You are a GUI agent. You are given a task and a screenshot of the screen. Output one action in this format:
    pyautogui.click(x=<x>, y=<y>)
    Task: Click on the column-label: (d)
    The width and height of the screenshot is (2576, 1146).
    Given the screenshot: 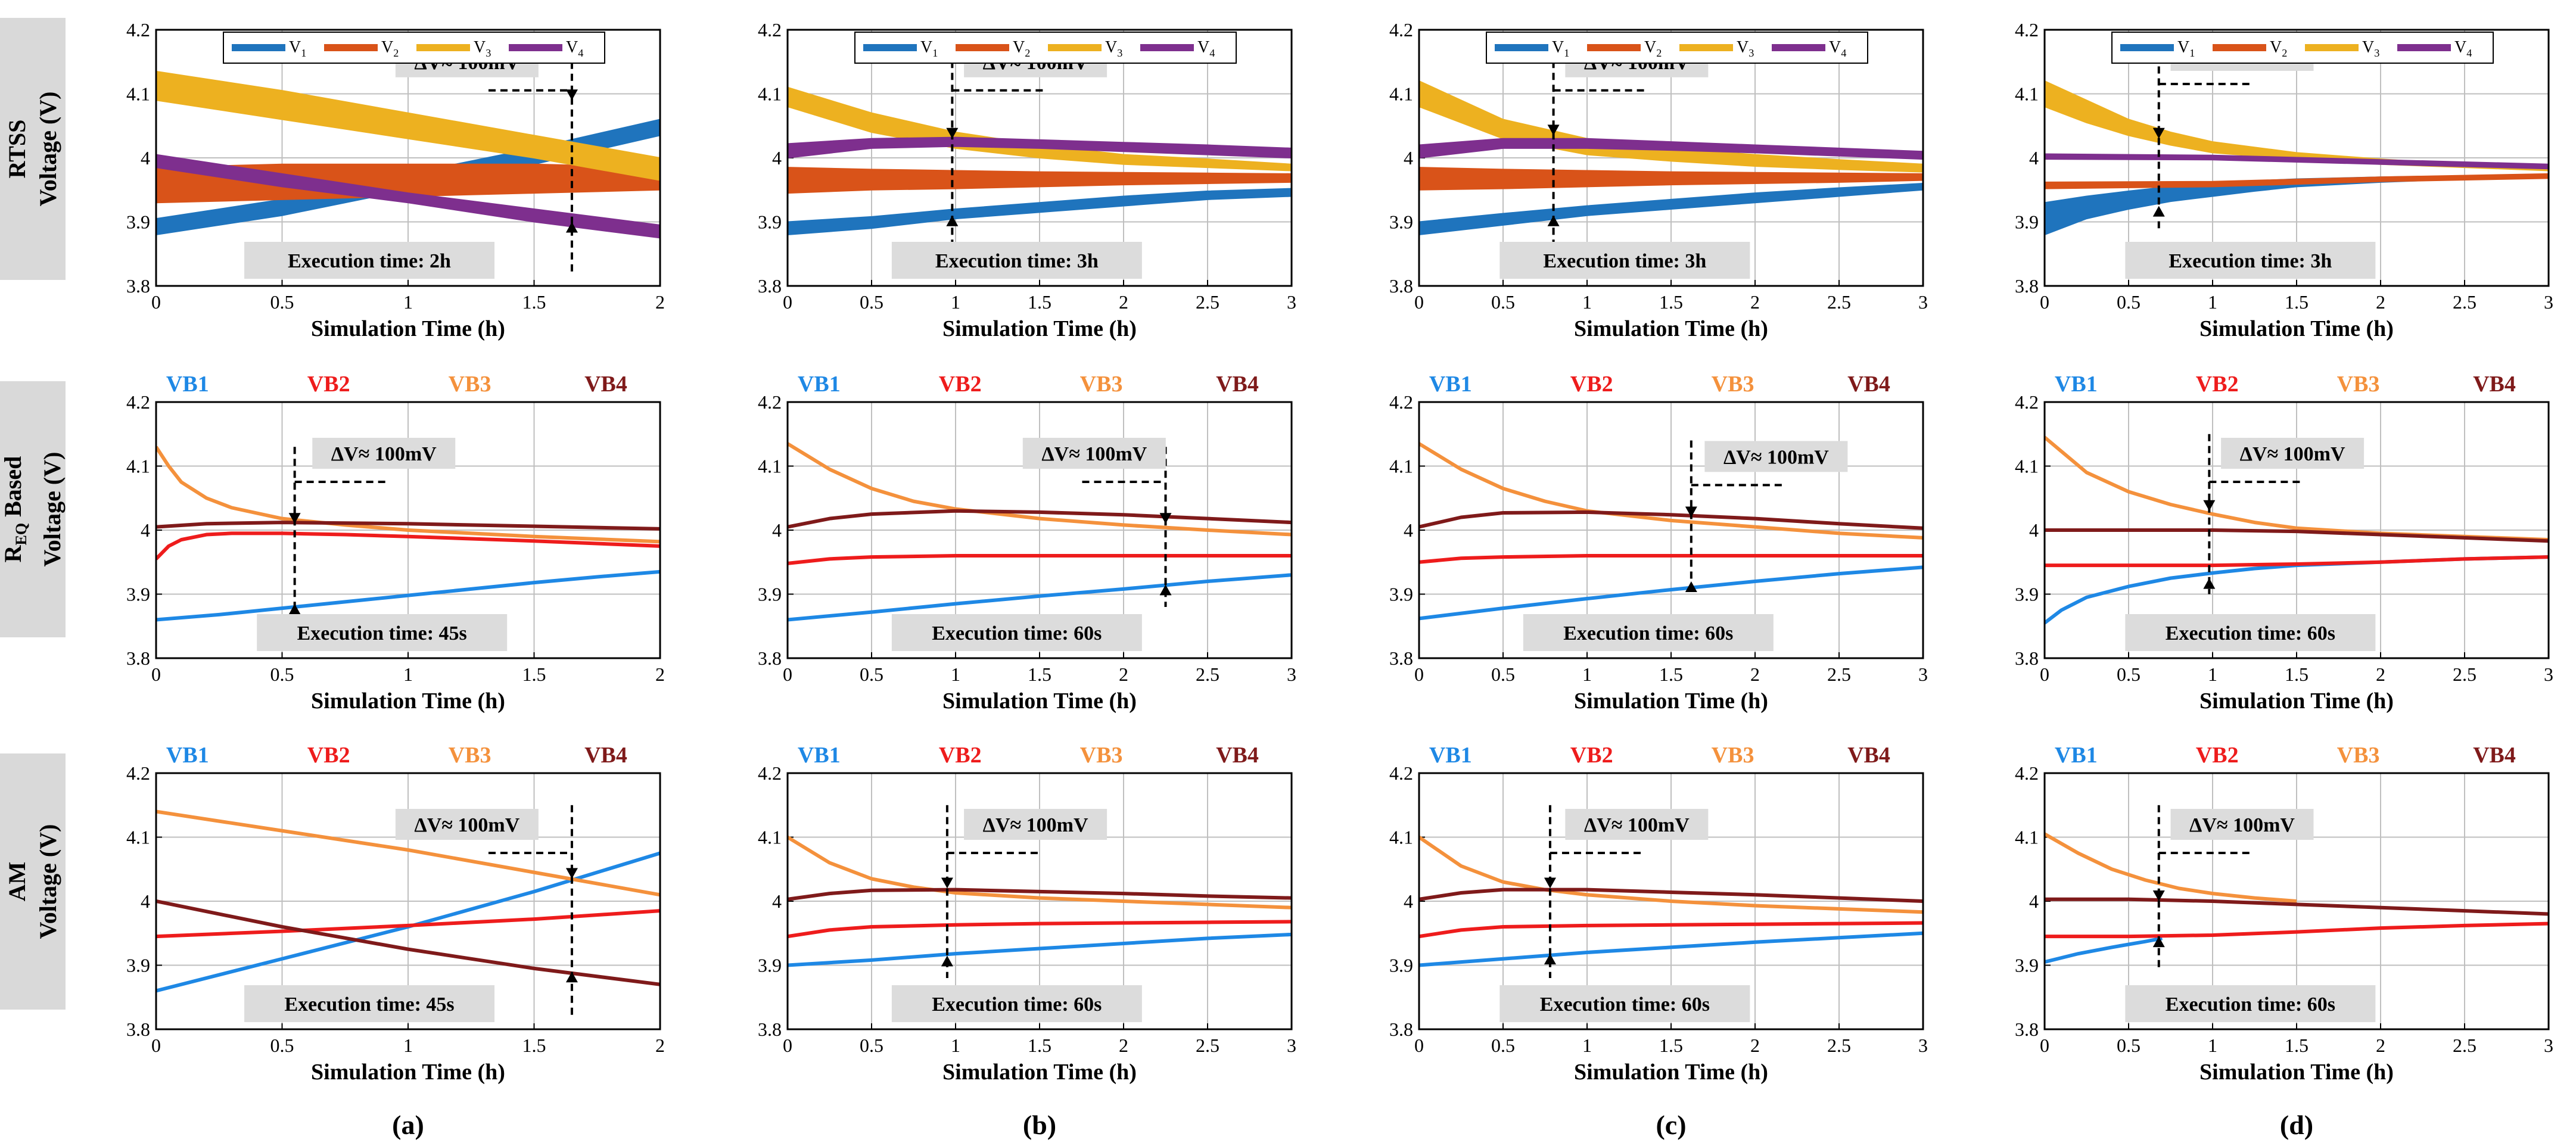 What is the action you would take?
    pyautogui.click(x=2296, y=1125)
    